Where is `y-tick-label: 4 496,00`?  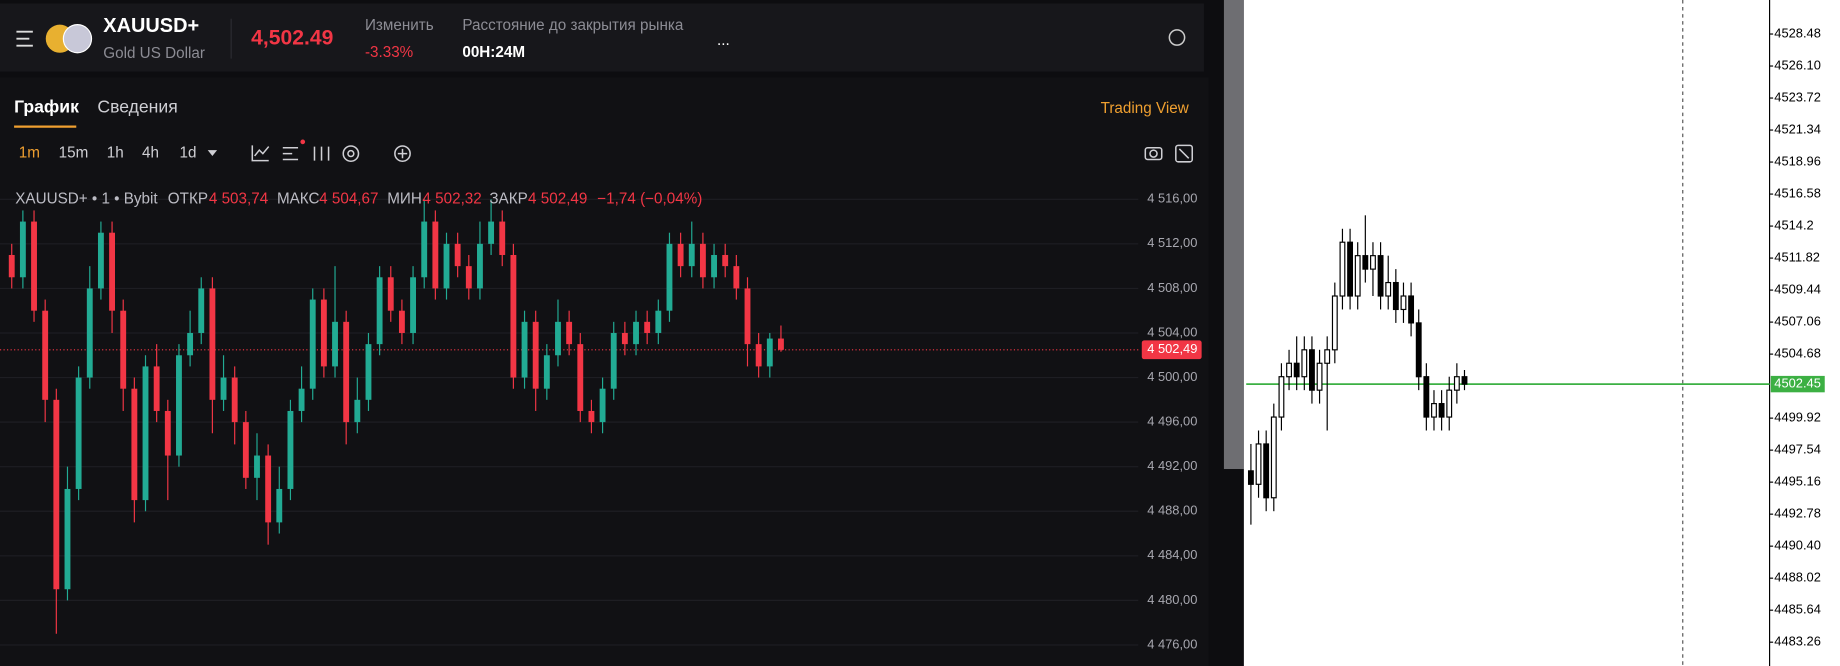 y-tick-label: 4 496,00 is located at coordinates (1172, 421).